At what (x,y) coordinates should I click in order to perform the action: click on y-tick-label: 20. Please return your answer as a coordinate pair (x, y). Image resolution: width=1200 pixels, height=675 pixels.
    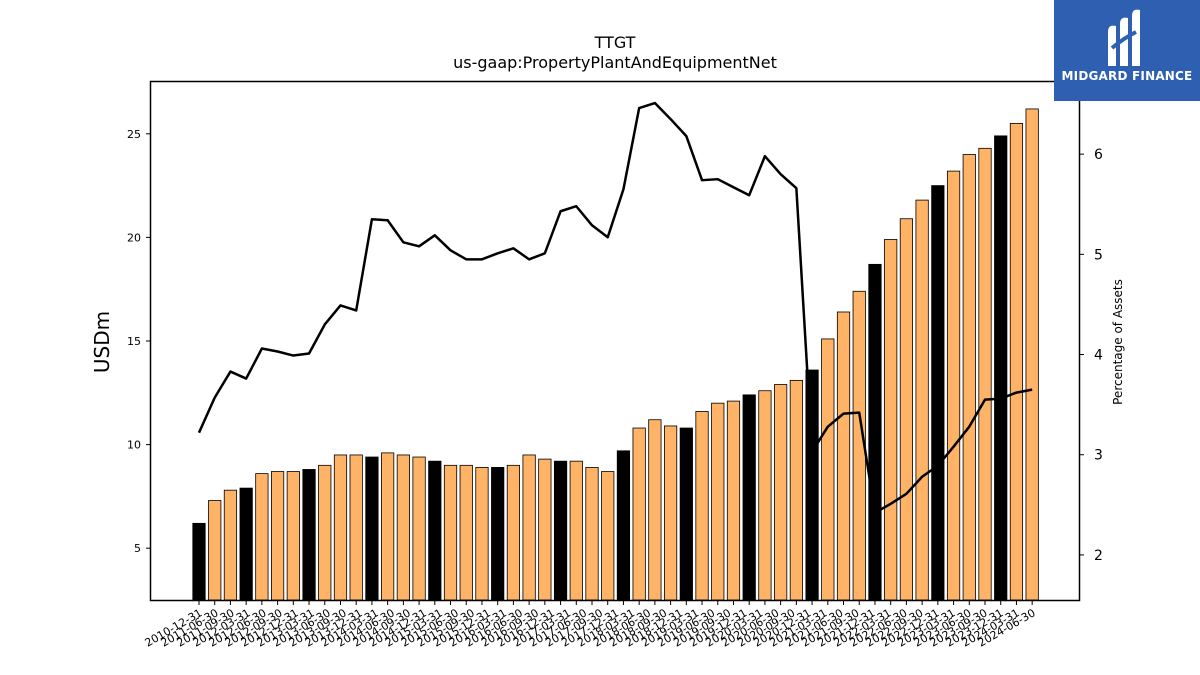
    Looking at the image, I should click on (134, 237).